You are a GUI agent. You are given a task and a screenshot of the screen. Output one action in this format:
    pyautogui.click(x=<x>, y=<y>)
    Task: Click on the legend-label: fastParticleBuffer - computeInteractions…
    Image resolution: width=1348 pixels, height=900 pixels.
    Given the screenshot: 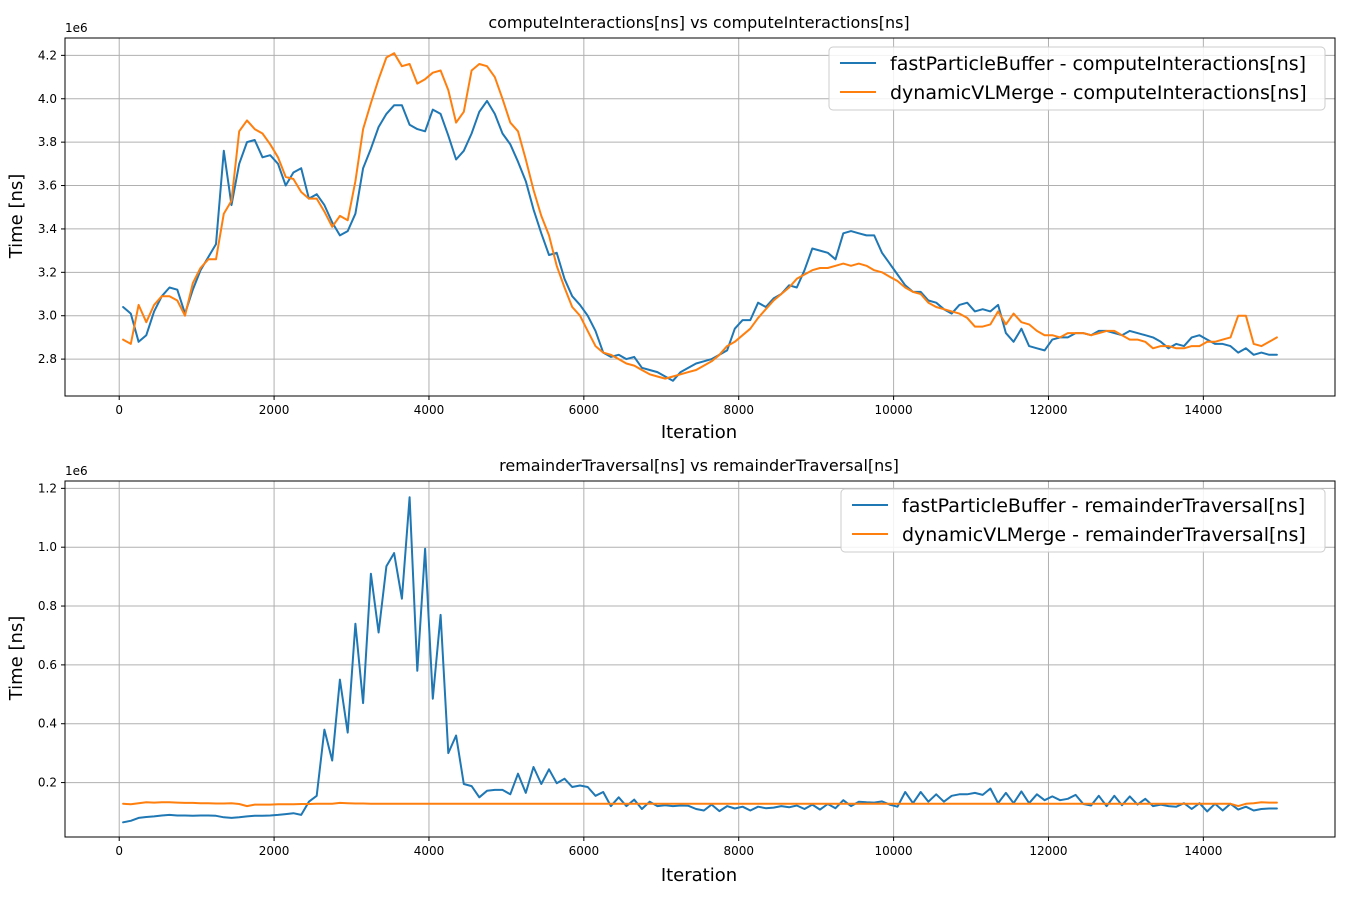 What is the action you would take?
    pyautogui.click(x=1098, y=64)
    